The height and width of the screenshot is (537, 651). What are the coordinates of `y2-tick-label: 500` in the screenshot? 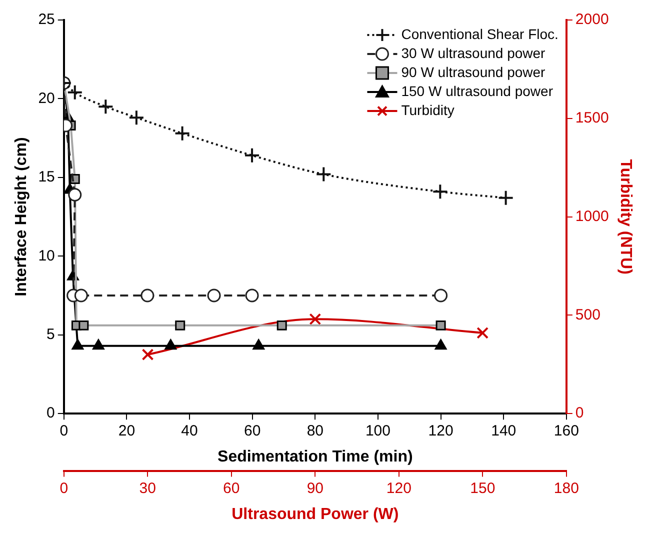 It's located at (587, 315).